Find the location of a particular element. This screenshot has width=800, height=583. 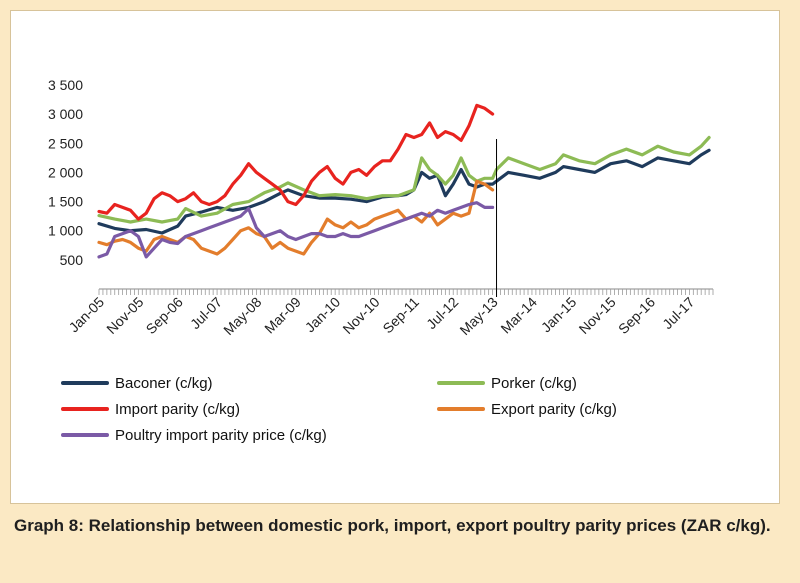

y-tick-label: 3 500 is located at coordinates (65, 85).